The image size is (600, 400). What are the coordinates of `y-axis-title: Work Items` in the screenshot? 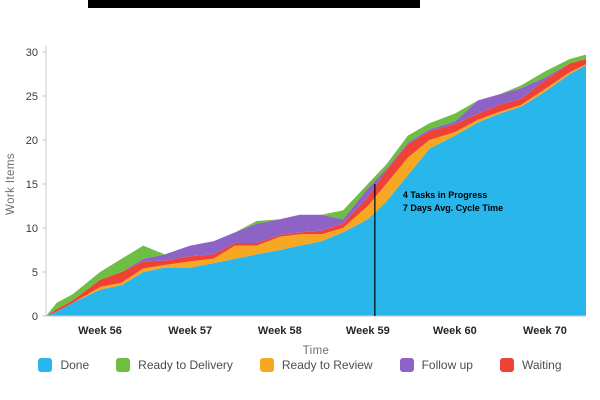 It's located at (11, 184).